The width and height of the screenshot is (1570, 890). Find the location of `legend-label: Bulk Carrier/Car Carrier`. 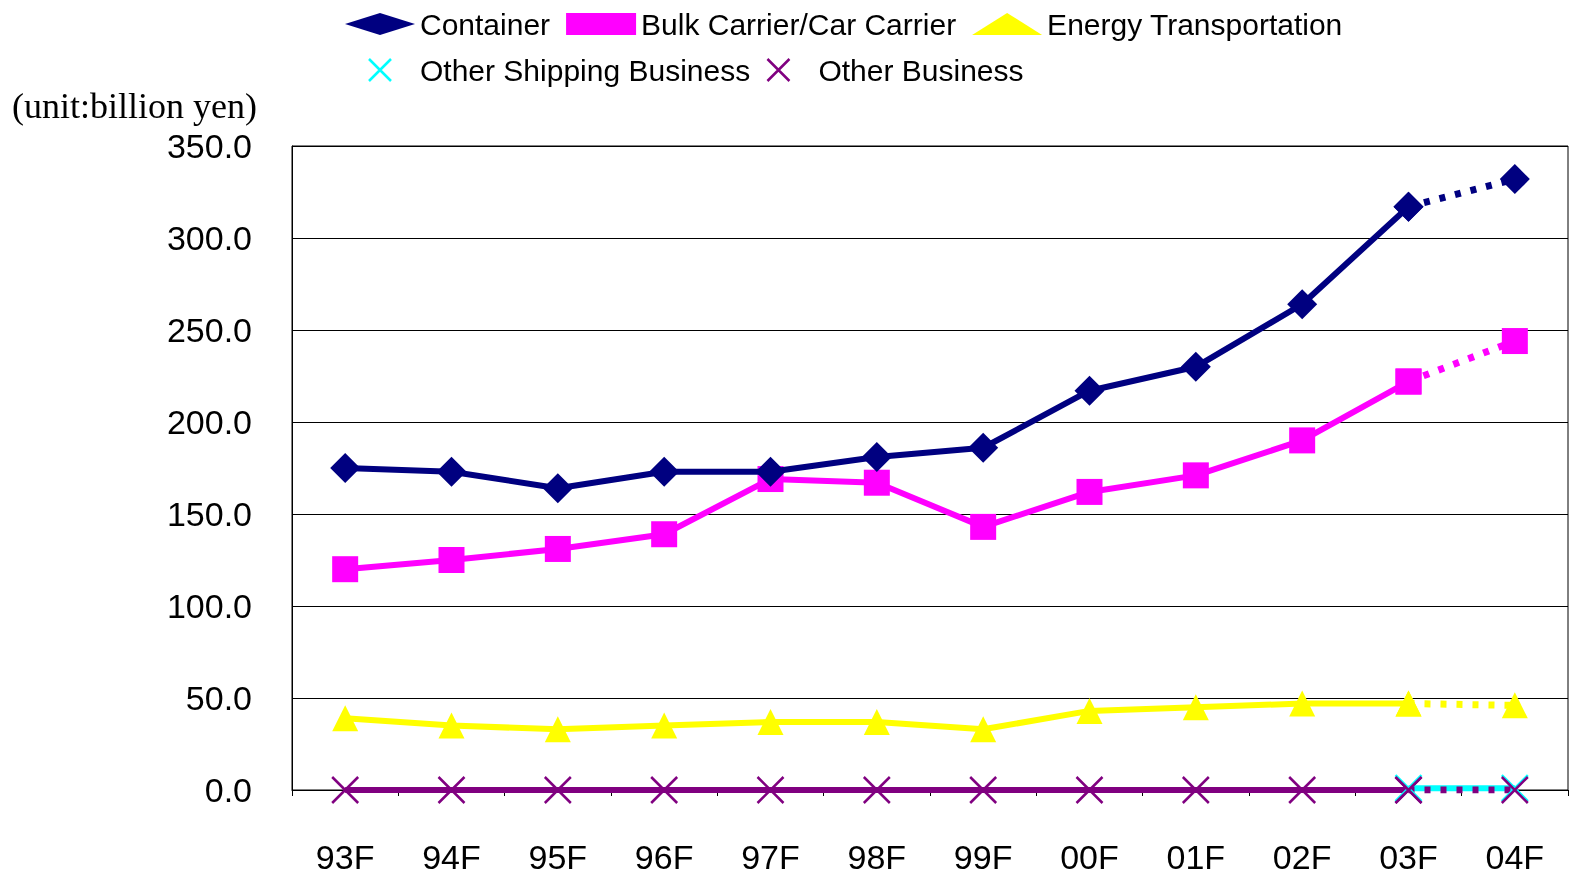

legend-label: Bulk Carrier/Car Carrier is located at coordinates (799, 24).